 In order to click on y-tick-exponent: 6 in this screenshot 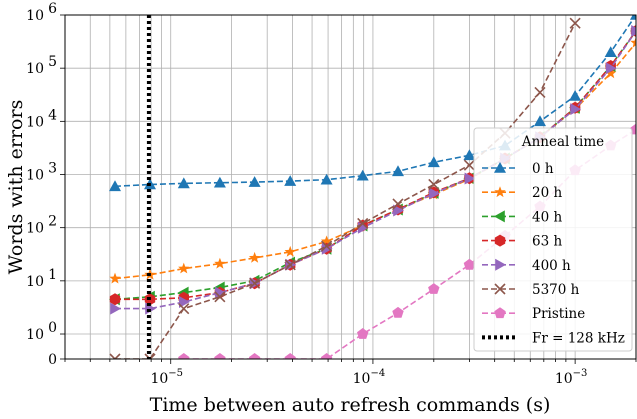, I will do `click(52, 9)`.